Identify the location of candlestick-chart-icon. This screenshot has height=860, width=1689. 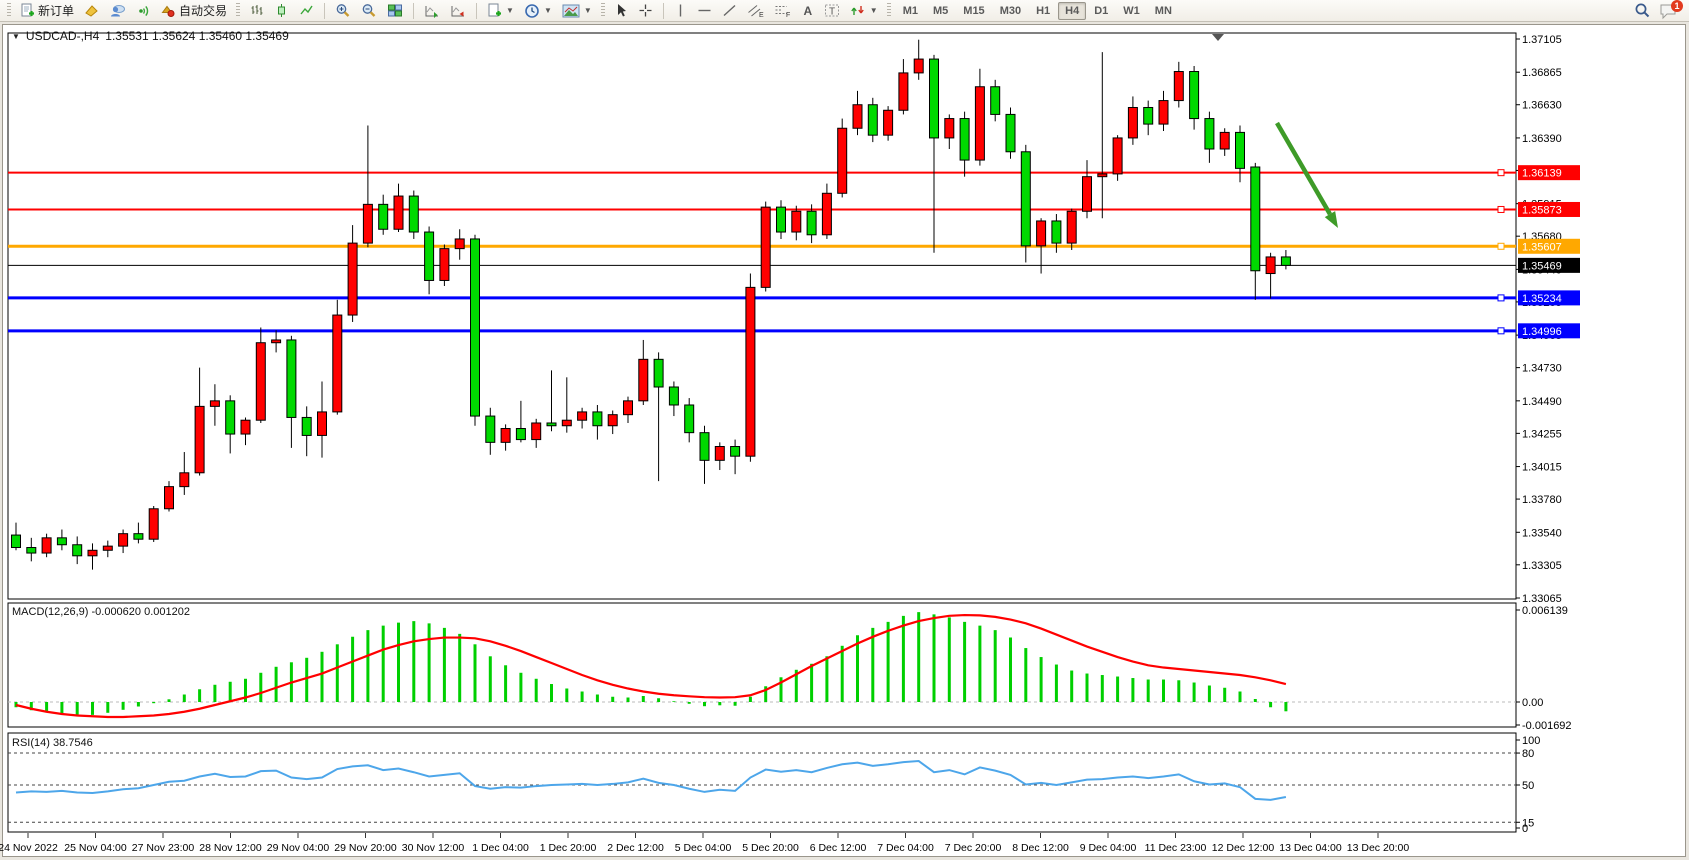
(282, 10).